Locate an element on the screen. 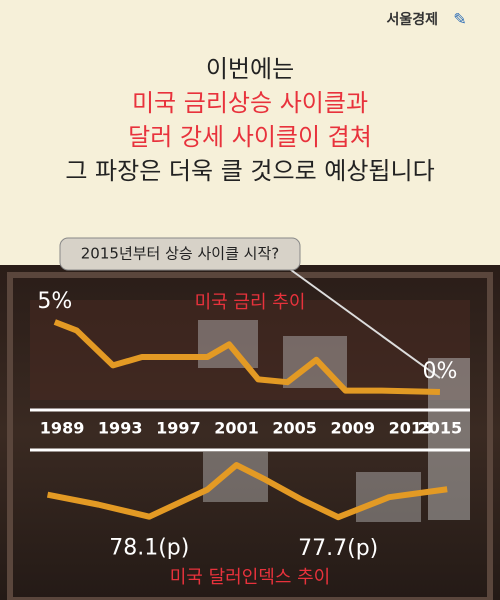 Image resolution: width=500 pixels, height=600 pixels. value-label: 78.1(p) is located at coordinates (149, 548).